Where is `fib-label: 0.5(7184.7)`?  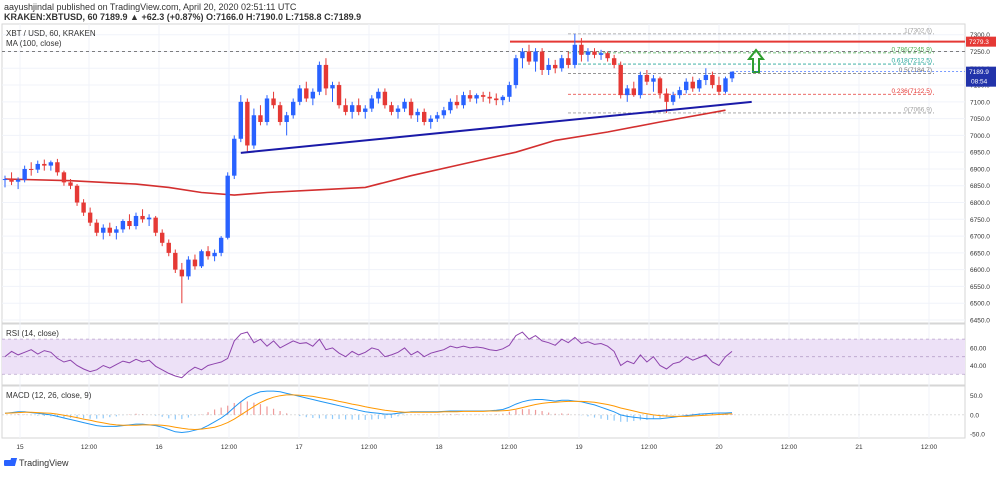 fib-label: 0.5(7184.7) is located at coordinates (915, 70).